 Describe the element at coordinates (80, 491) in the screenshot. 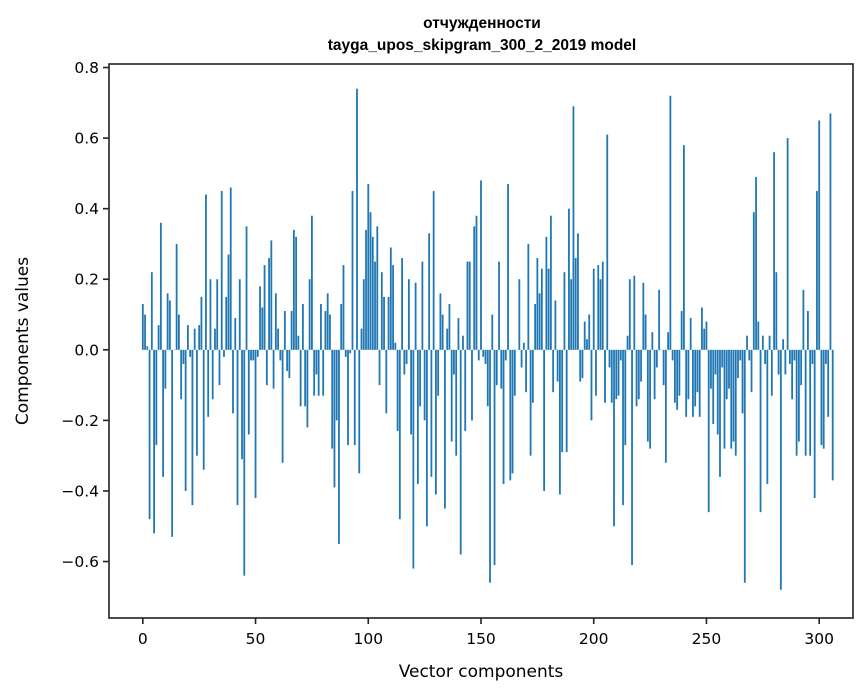

I see `y-tick-label: −0.4` at that location.